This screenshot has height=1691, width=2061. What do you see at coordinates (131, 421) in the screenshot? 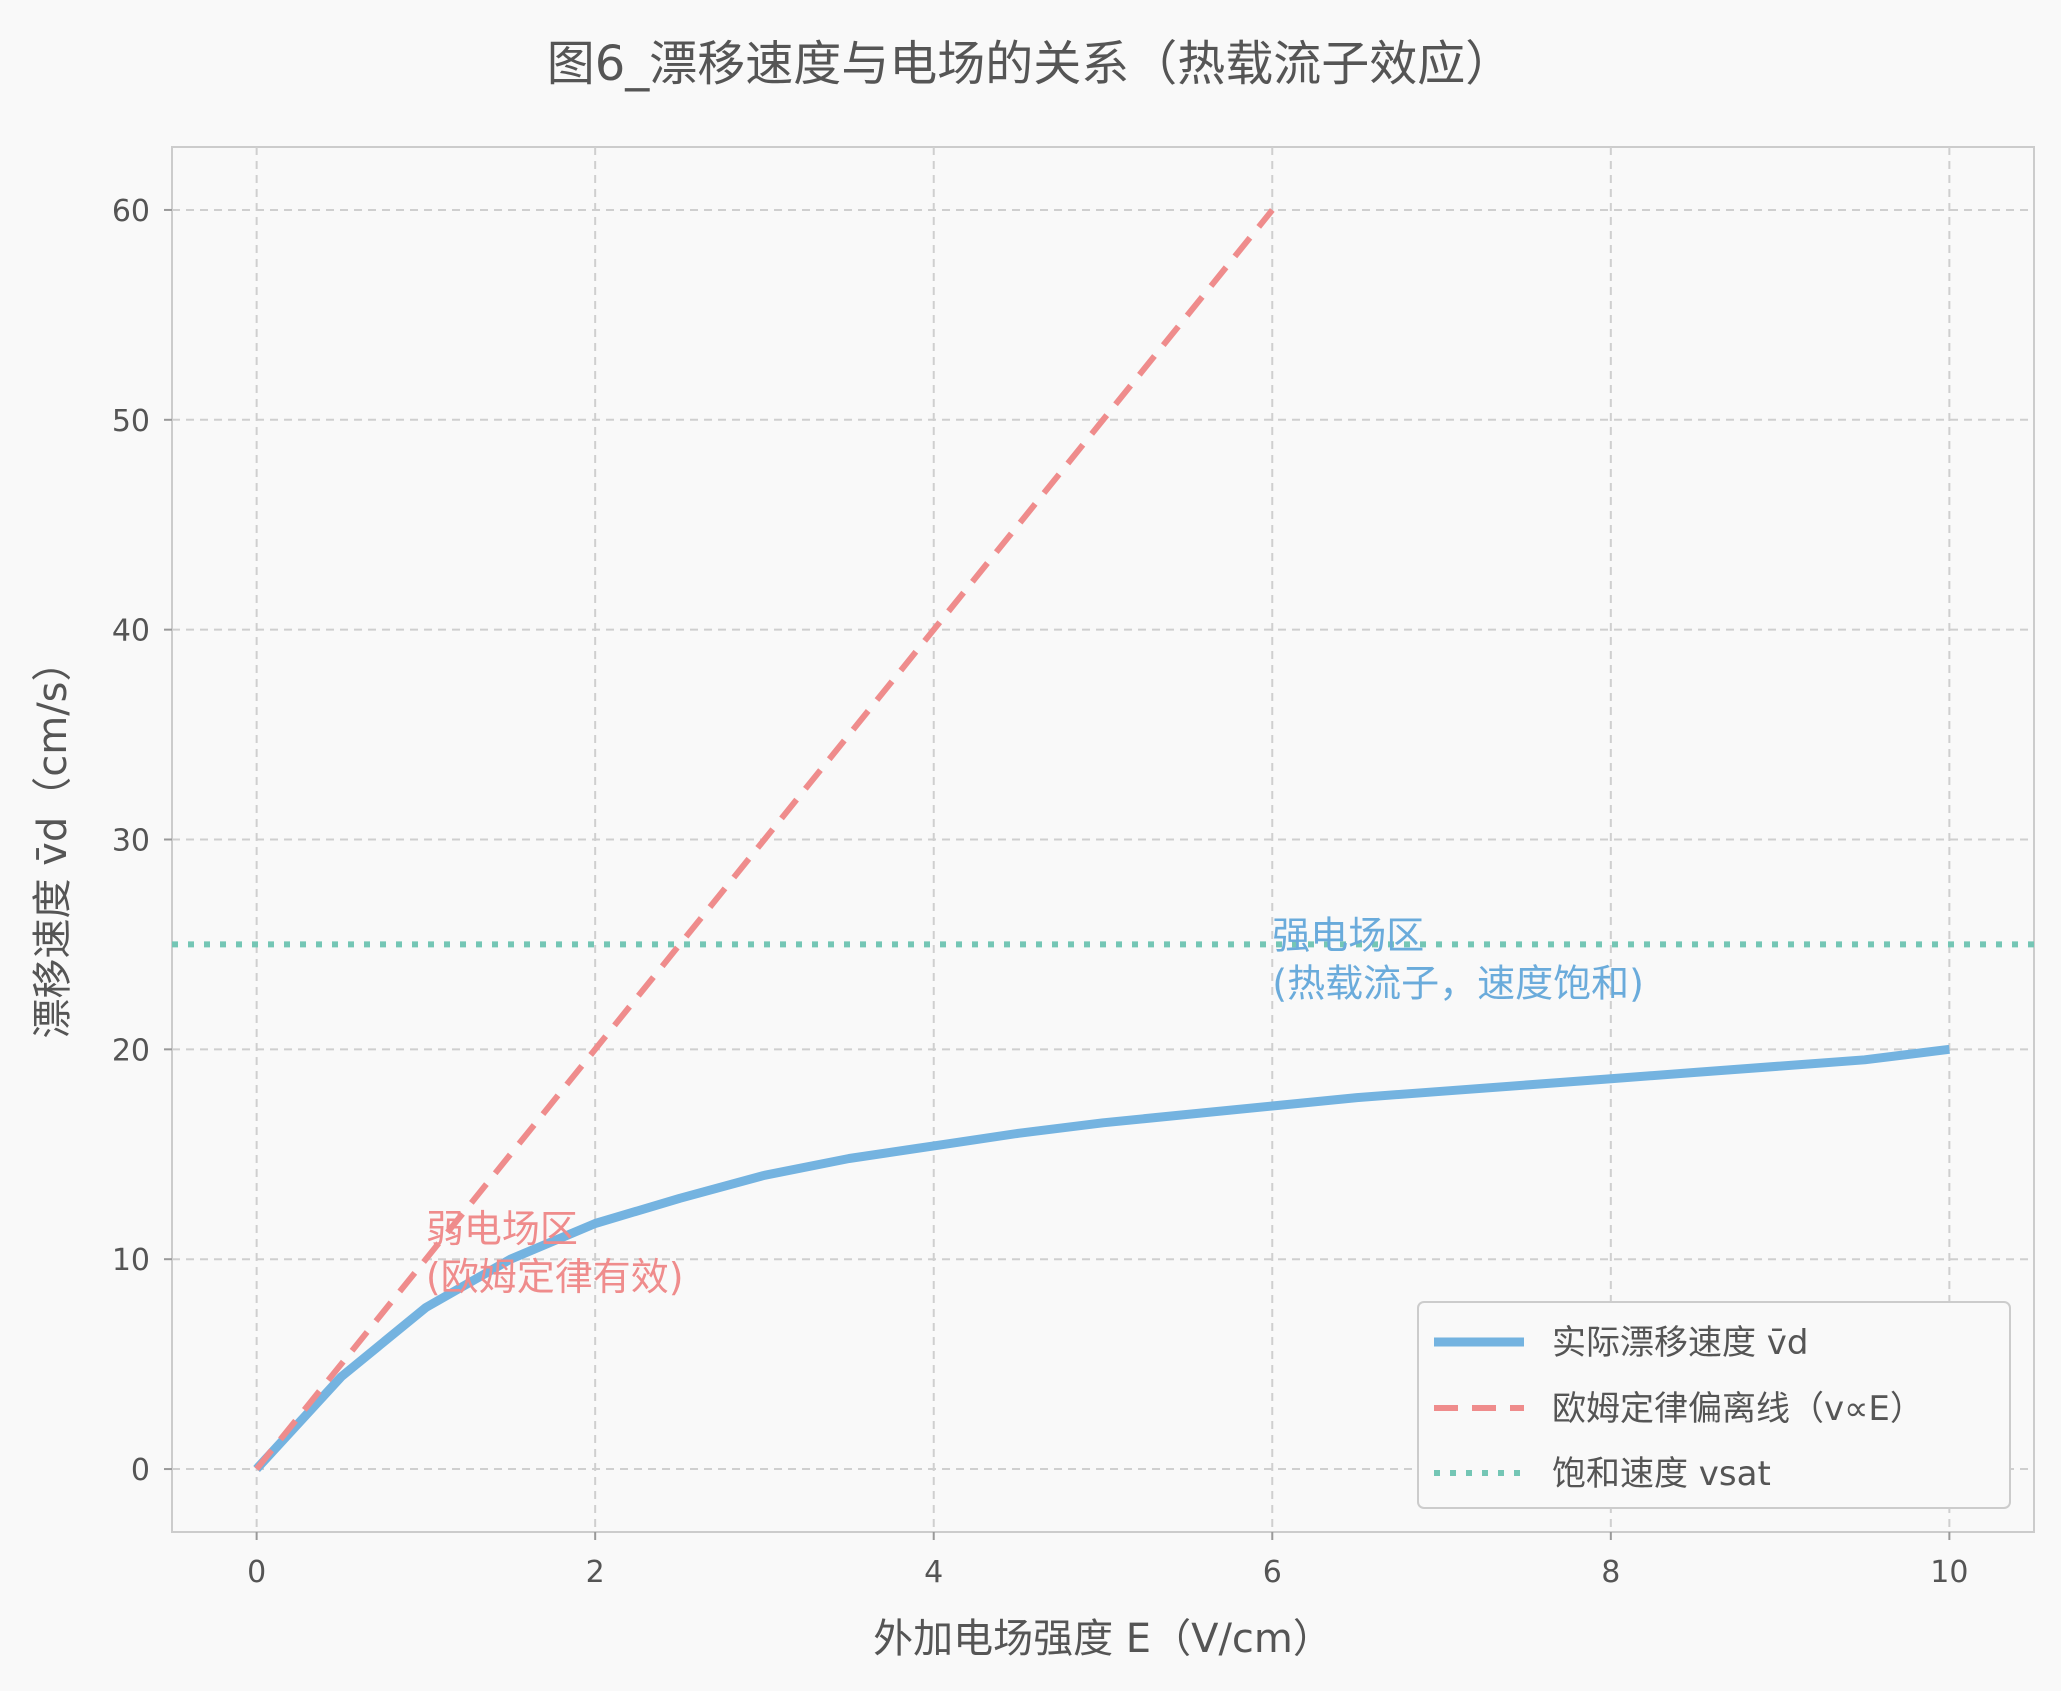
I see `y-tick-label: 50` at bounding box center [131, 421].